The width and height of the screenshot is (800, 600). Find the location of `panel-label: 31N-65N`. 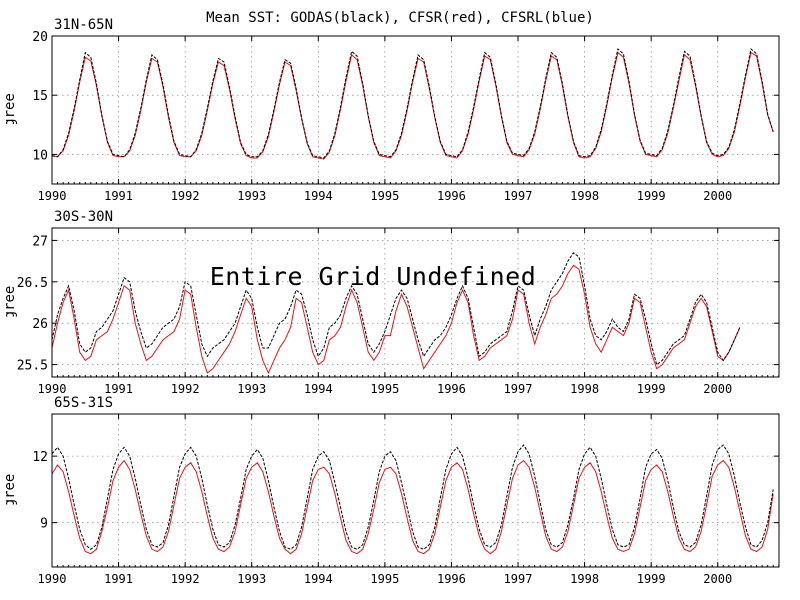

panel-label: 31N-65N is located at coordinates (83, 25).